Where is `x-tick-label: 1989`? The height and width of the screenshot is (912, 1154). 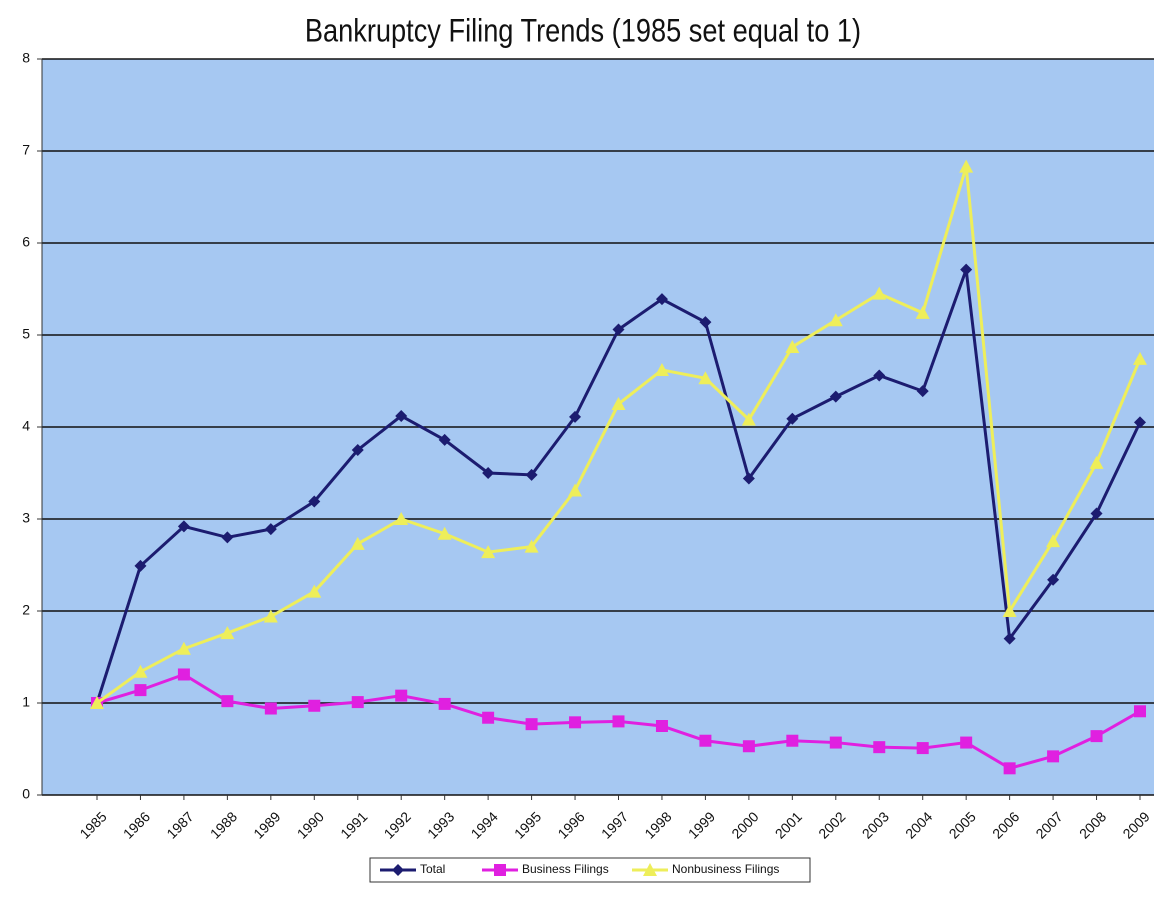
x-tick-label: 1989 is located at coordinates (266, 824).